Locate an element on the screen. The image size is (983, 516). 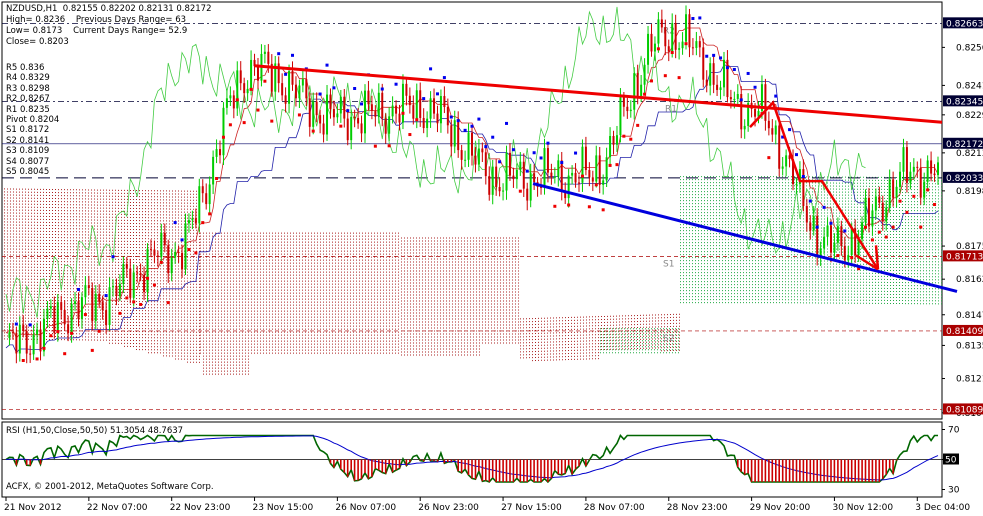
cloud-green-small is located at coordinates (639, 341).